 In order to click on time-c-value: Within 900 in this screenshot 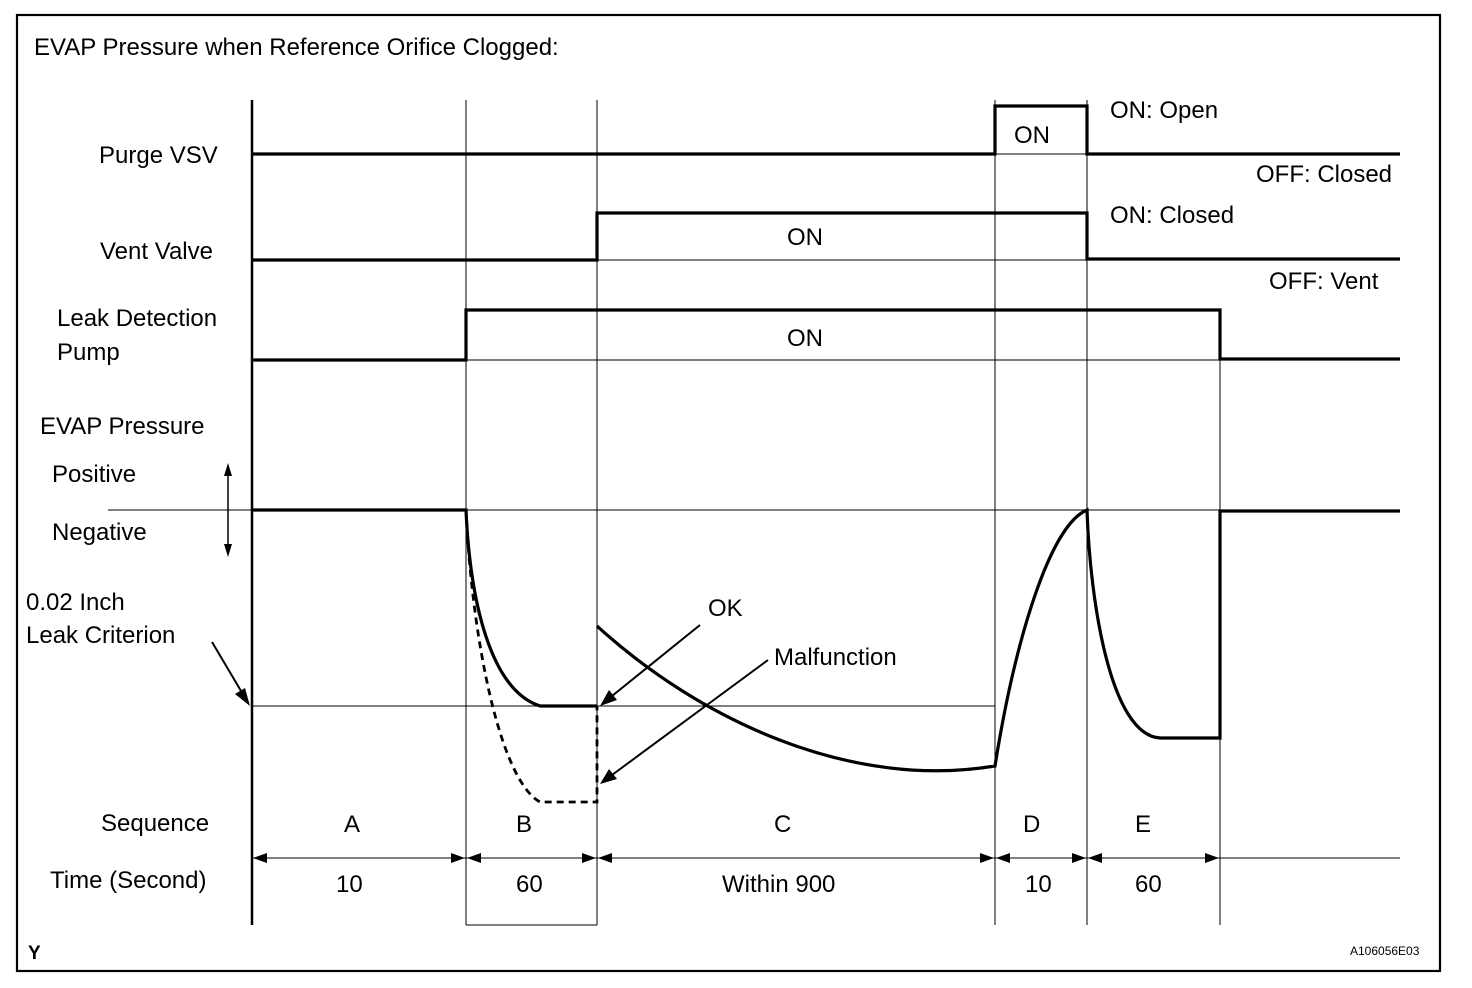, I will do `click(778, 884)`.